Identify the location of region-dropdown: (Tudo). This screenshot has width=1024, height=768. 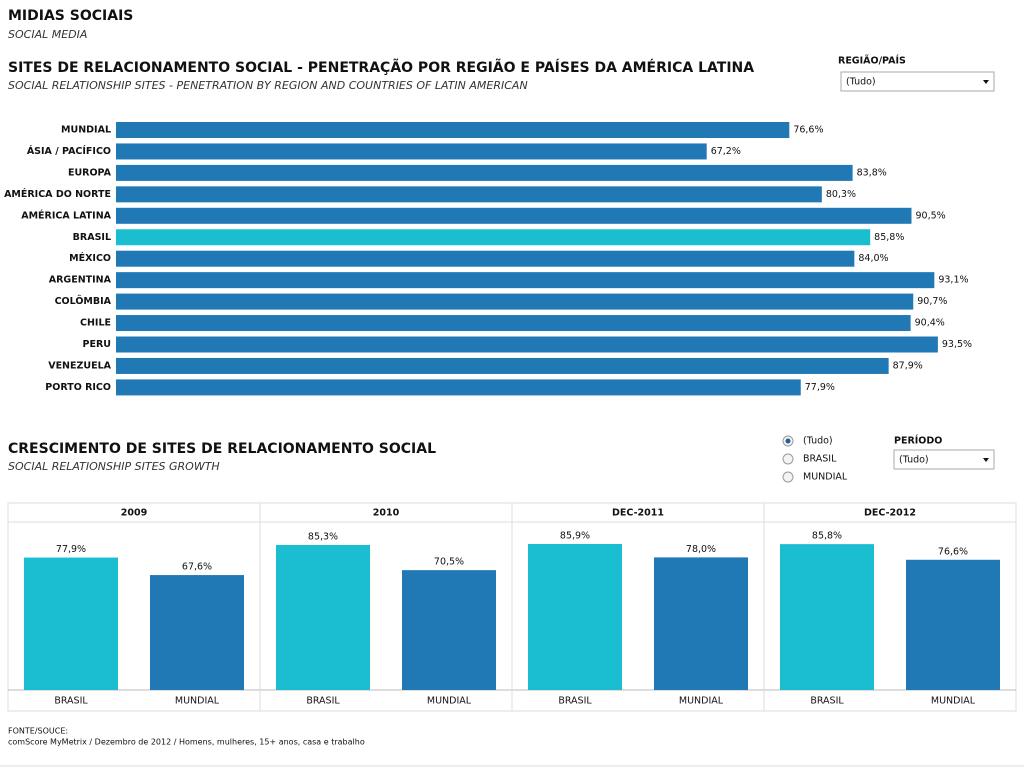
(917, 81).